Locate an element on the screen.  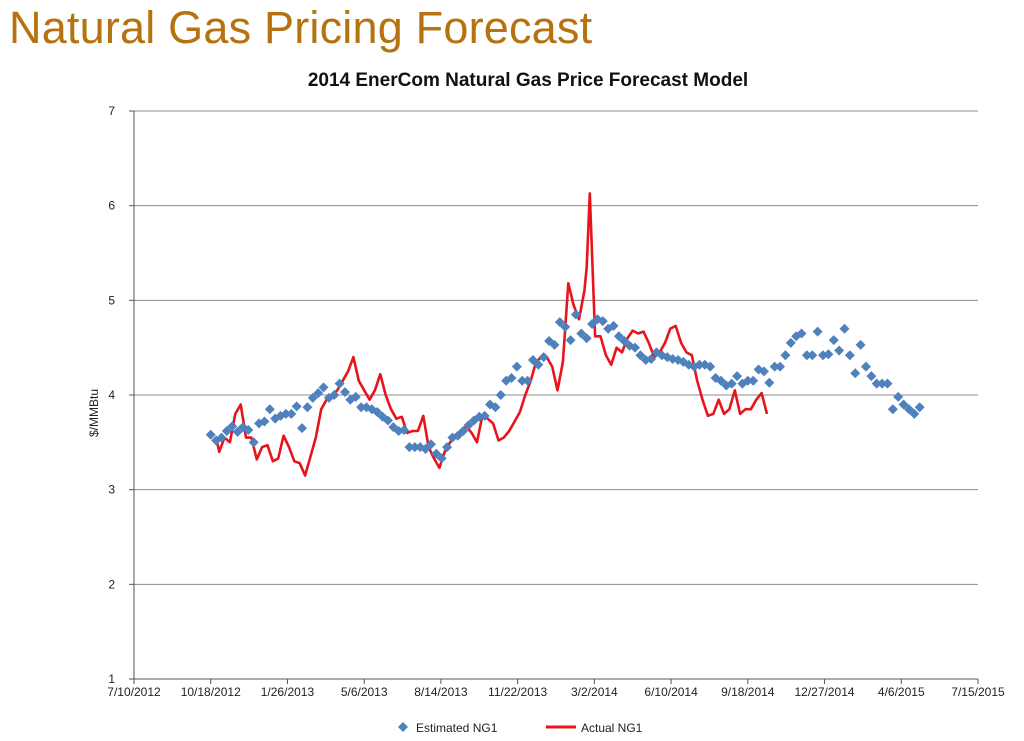
slide-title: Natural Gas Pricing Forecast is located at coordinates (301, 27).